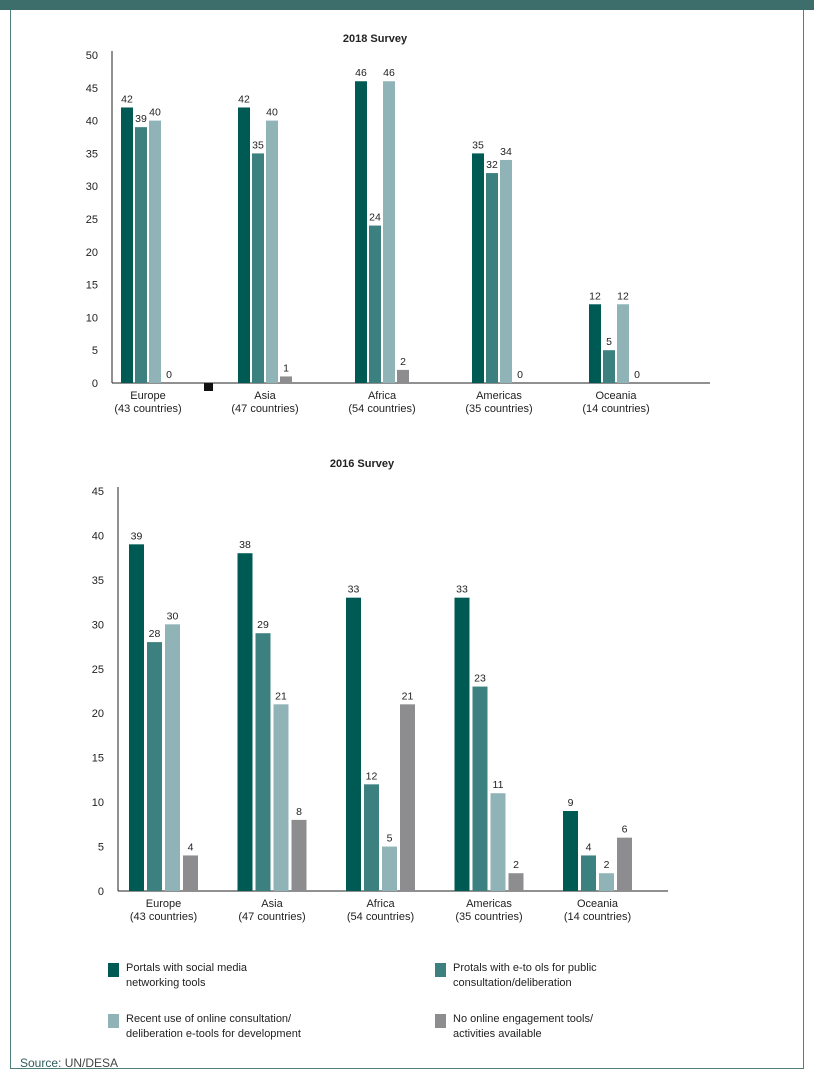 This screenshot has width=814, height=1082. I want to click on y-tick-label: 5, so click(101, 848).